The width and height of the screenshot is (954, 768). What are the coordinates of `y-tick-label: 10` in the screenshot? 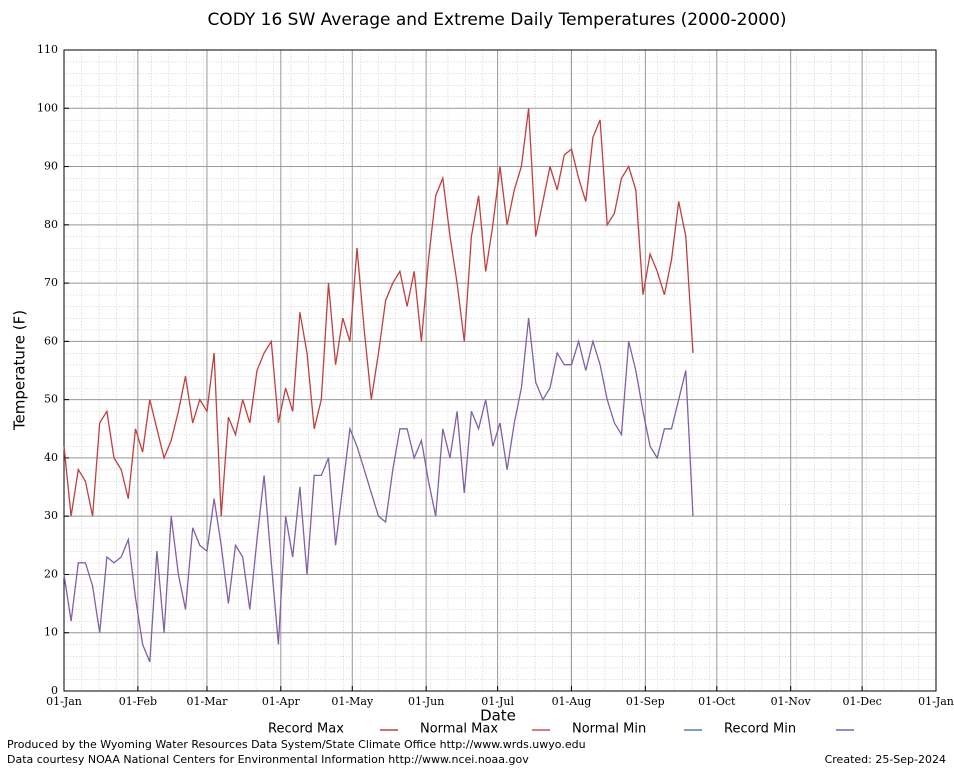 It's located at (51, 632).